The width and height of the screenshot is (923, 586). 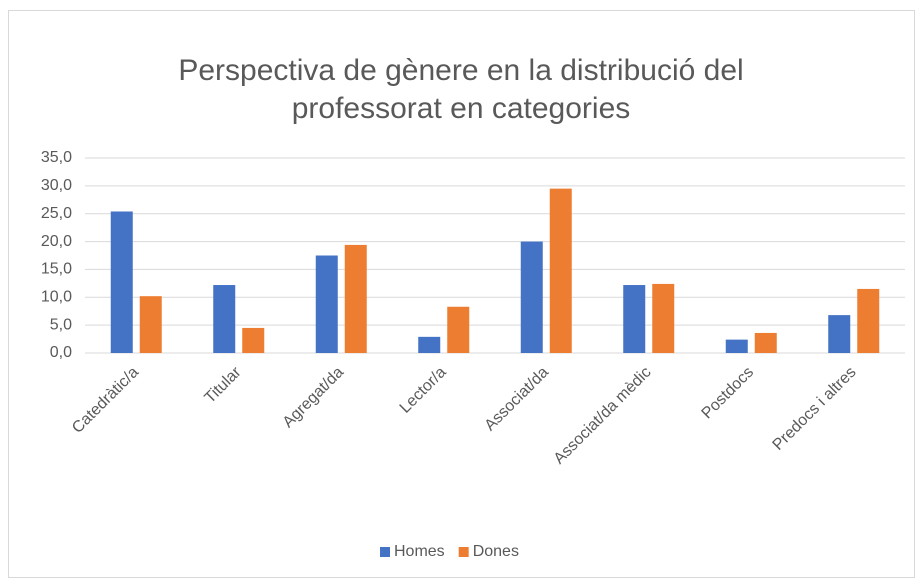 What do you see at coordinates (56, 213) in the screenshot?
I see `y-tick-label: 25,0` at bounding box center [56, 213].